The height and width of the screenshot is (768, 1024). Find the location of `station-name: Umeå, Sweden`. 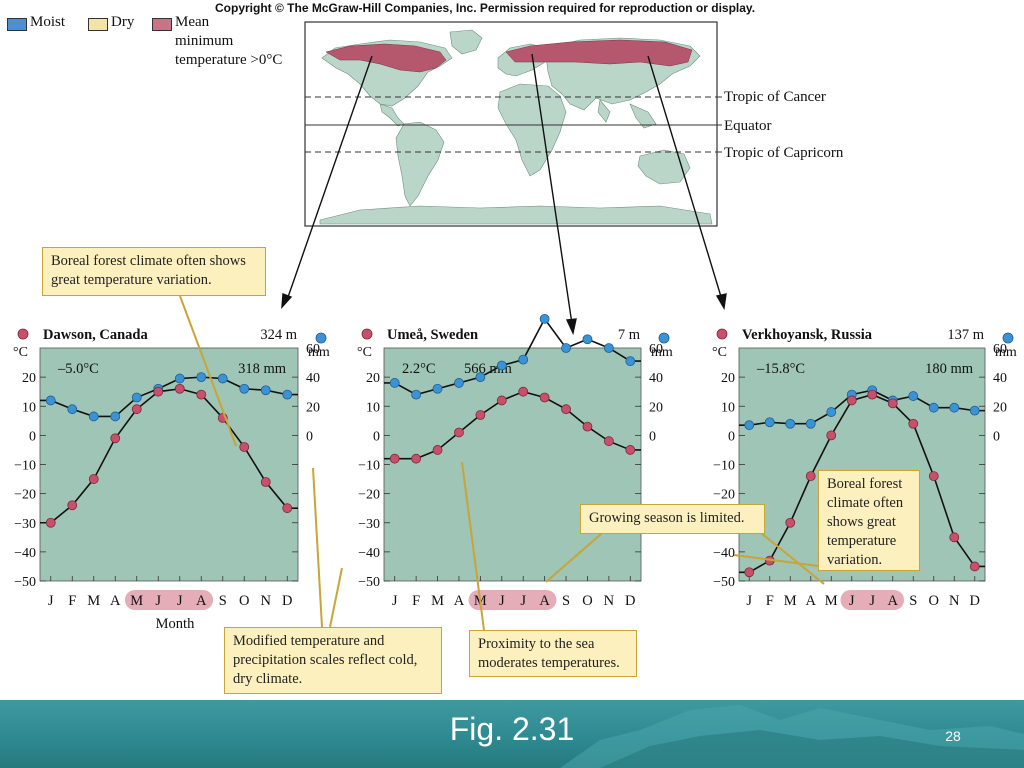

station-name: Umeå, Sweden is located at coordinates (432, 335).